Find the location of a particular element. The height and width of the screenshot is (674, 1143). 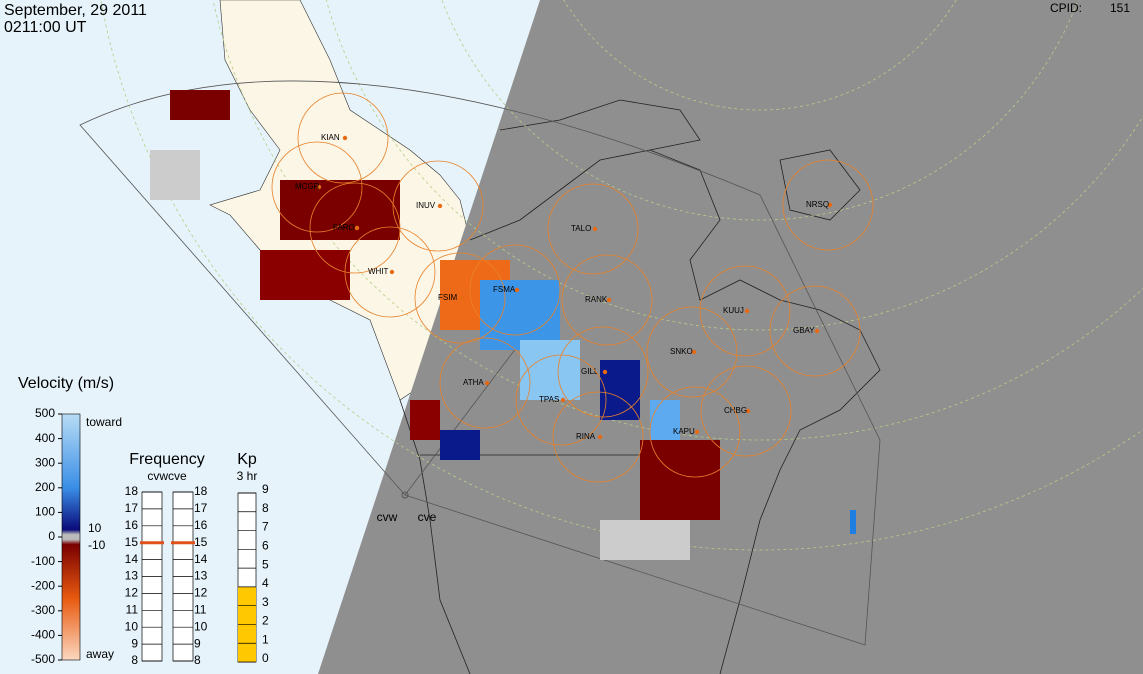

kp-tick-label: 5 is located at coordinates (265, 564).